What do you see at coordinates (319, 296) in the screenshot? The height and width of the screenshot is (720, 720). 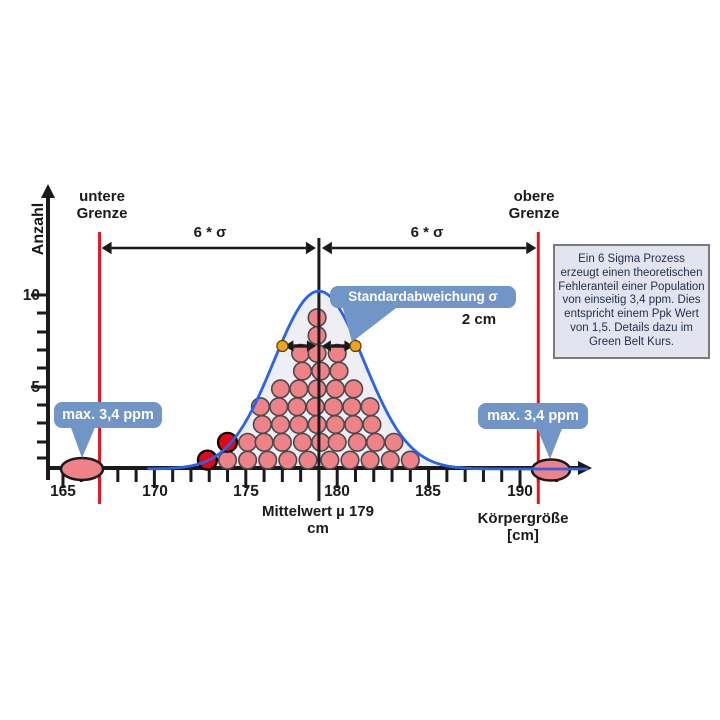 I see `measure-arrows` at bounding box center [319, 296].